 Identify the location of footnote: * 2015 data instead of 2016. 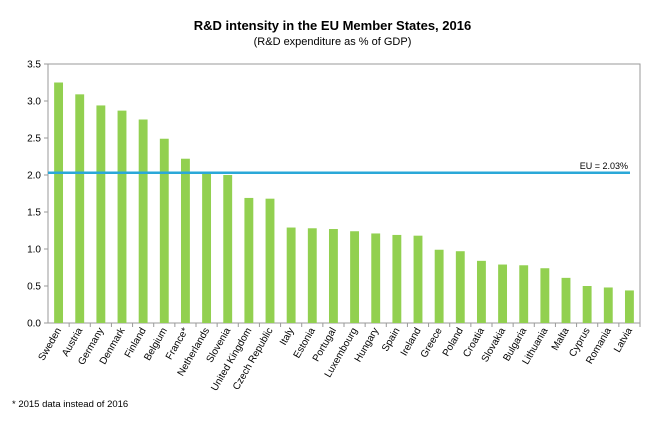
(70, 404).